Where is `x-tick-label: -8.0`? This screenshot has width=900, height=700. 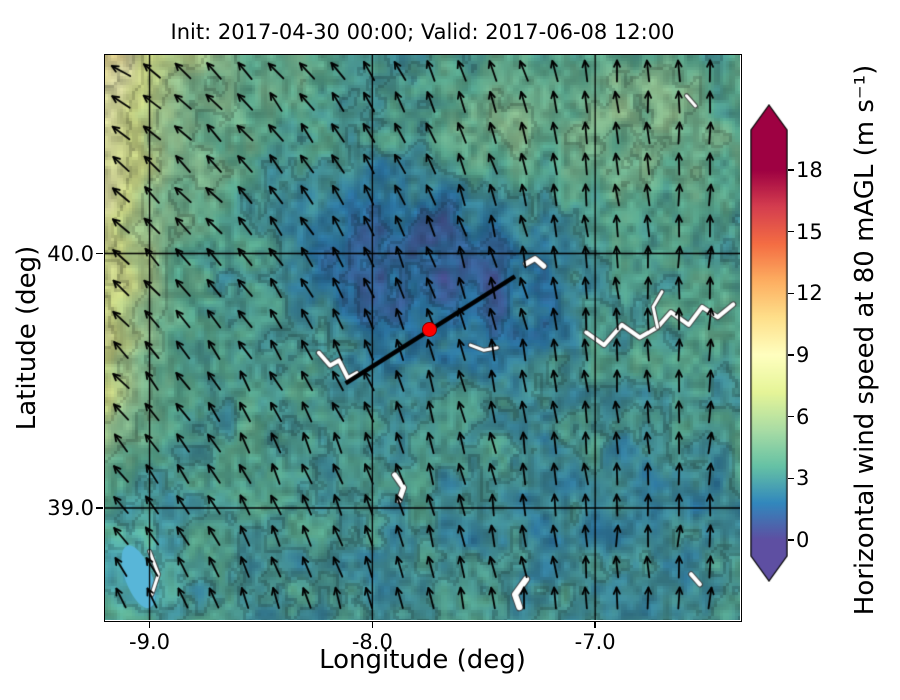
x-tick-label: -8.0 is located at coordinates (372, 642).